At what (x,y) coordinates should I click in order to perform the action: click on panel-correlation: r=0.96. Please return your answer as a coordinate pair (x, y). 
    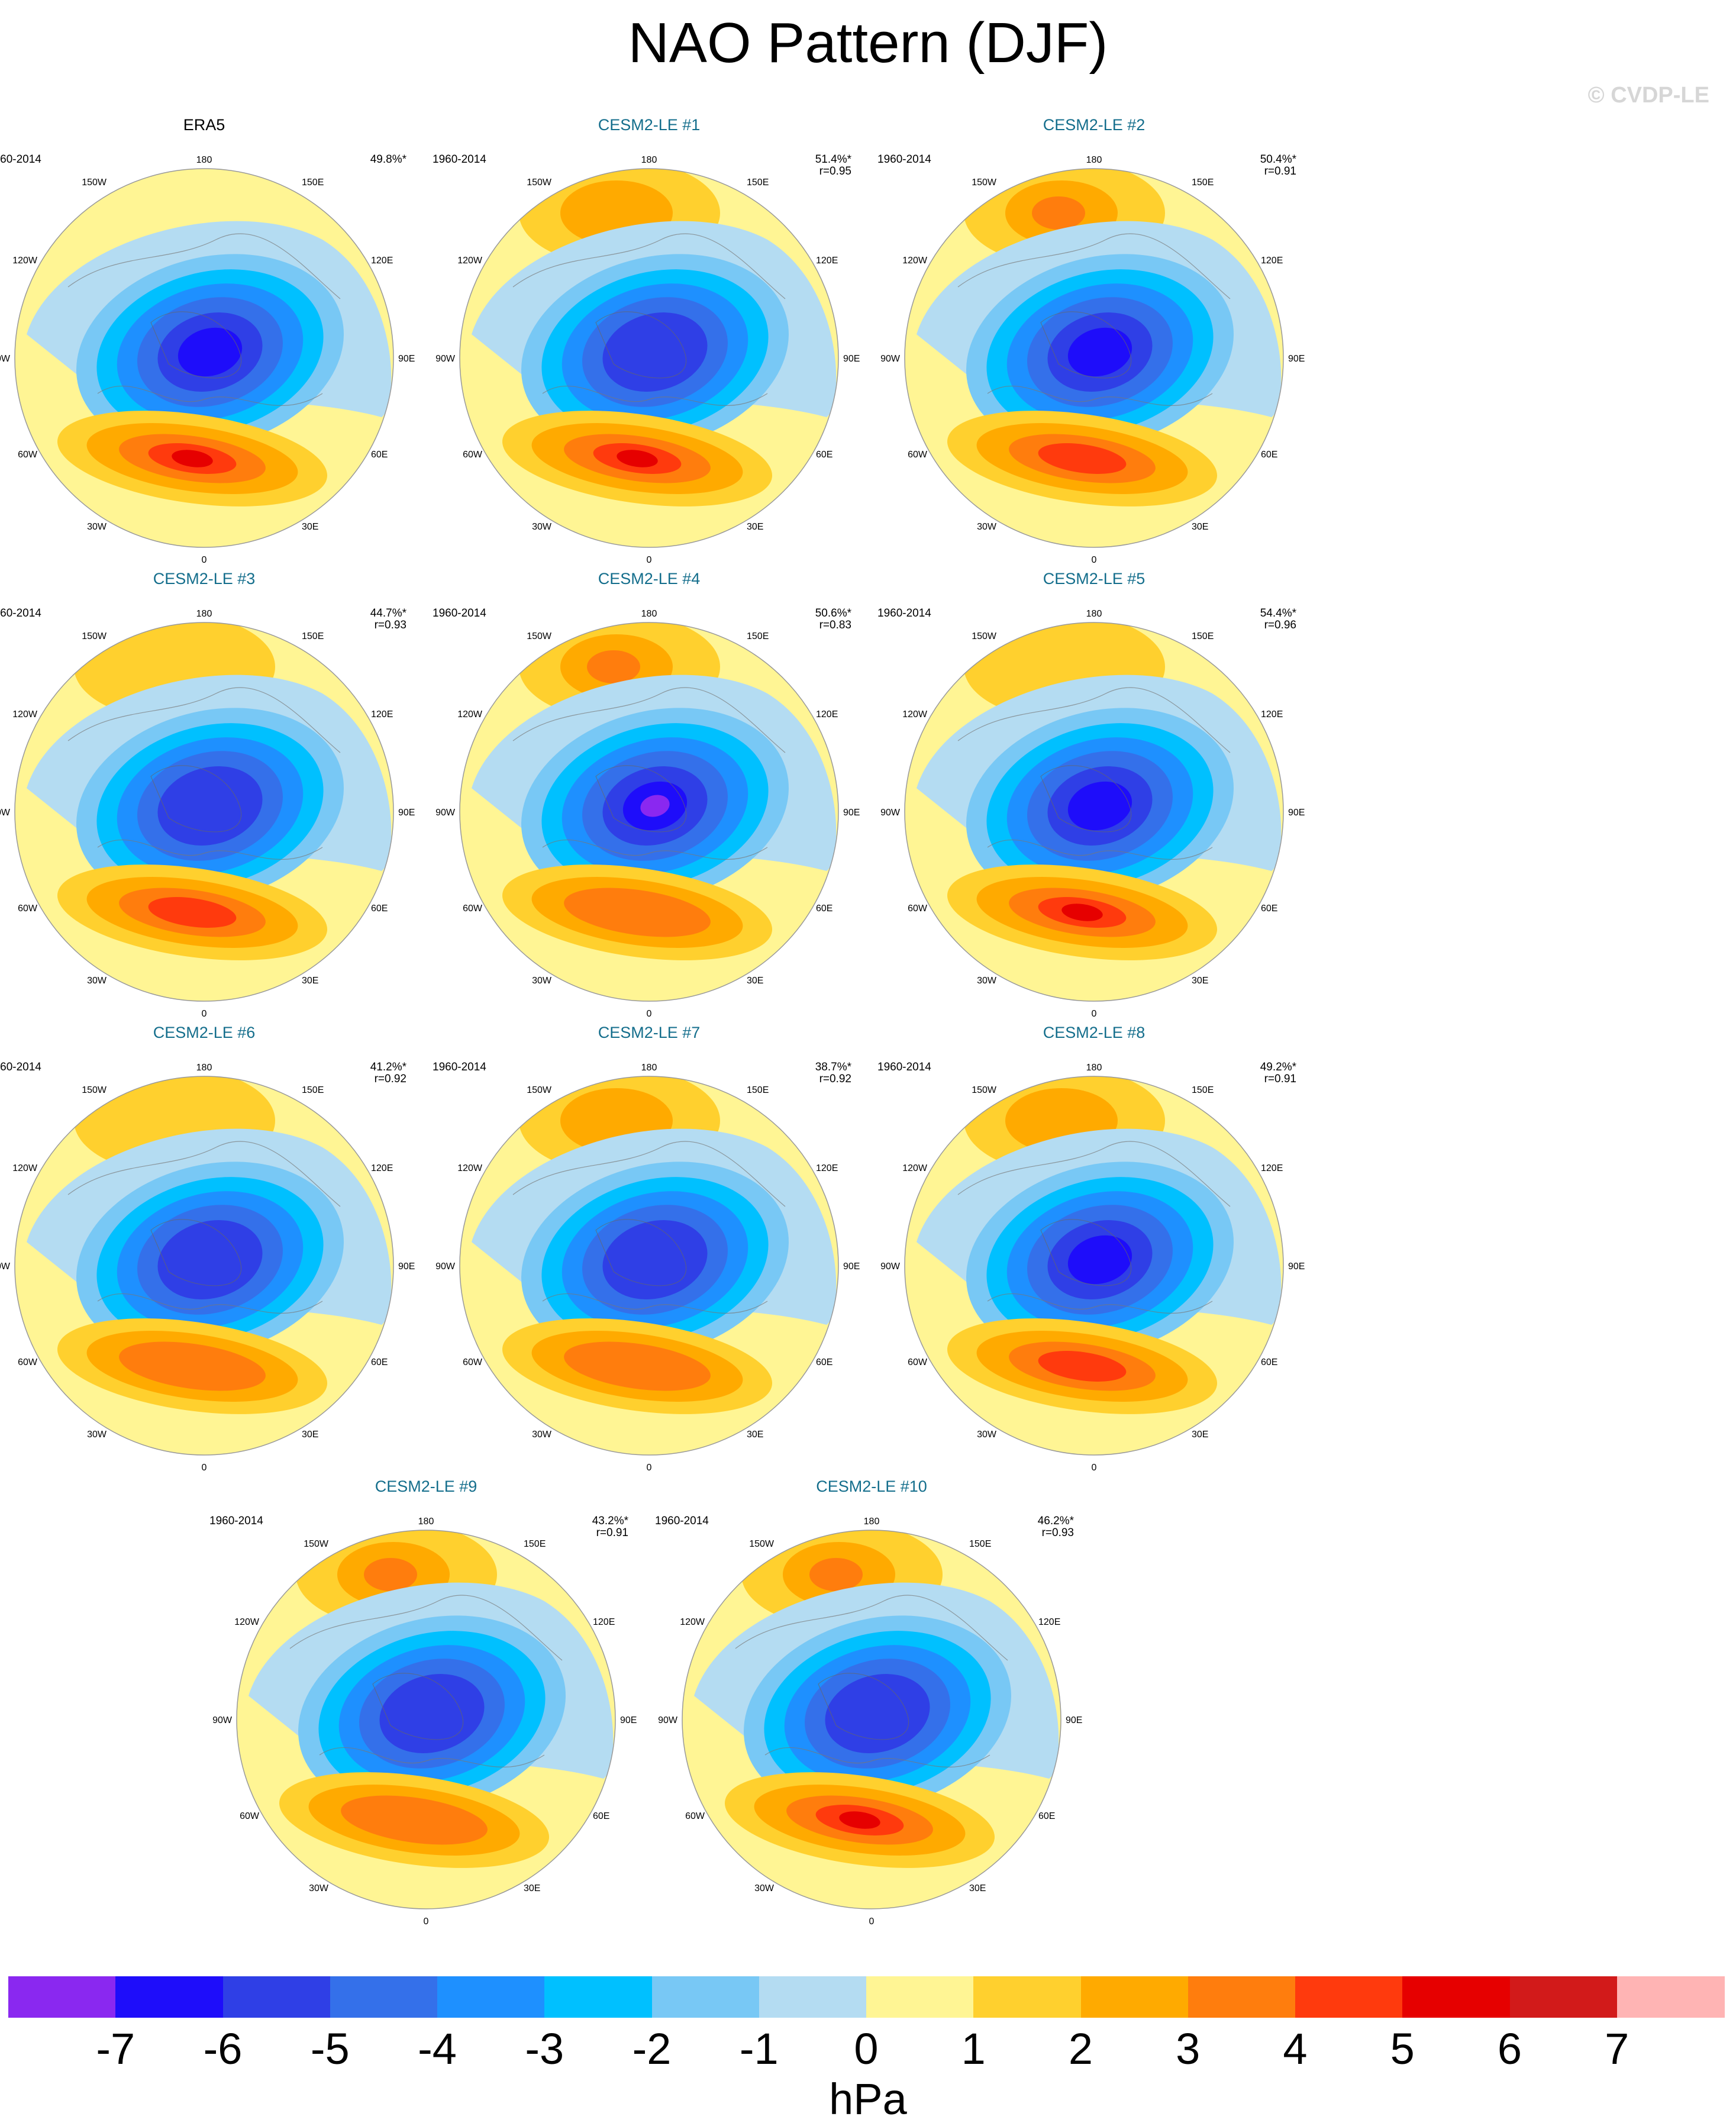
    Looking at the image, I should click on (1280, 625).